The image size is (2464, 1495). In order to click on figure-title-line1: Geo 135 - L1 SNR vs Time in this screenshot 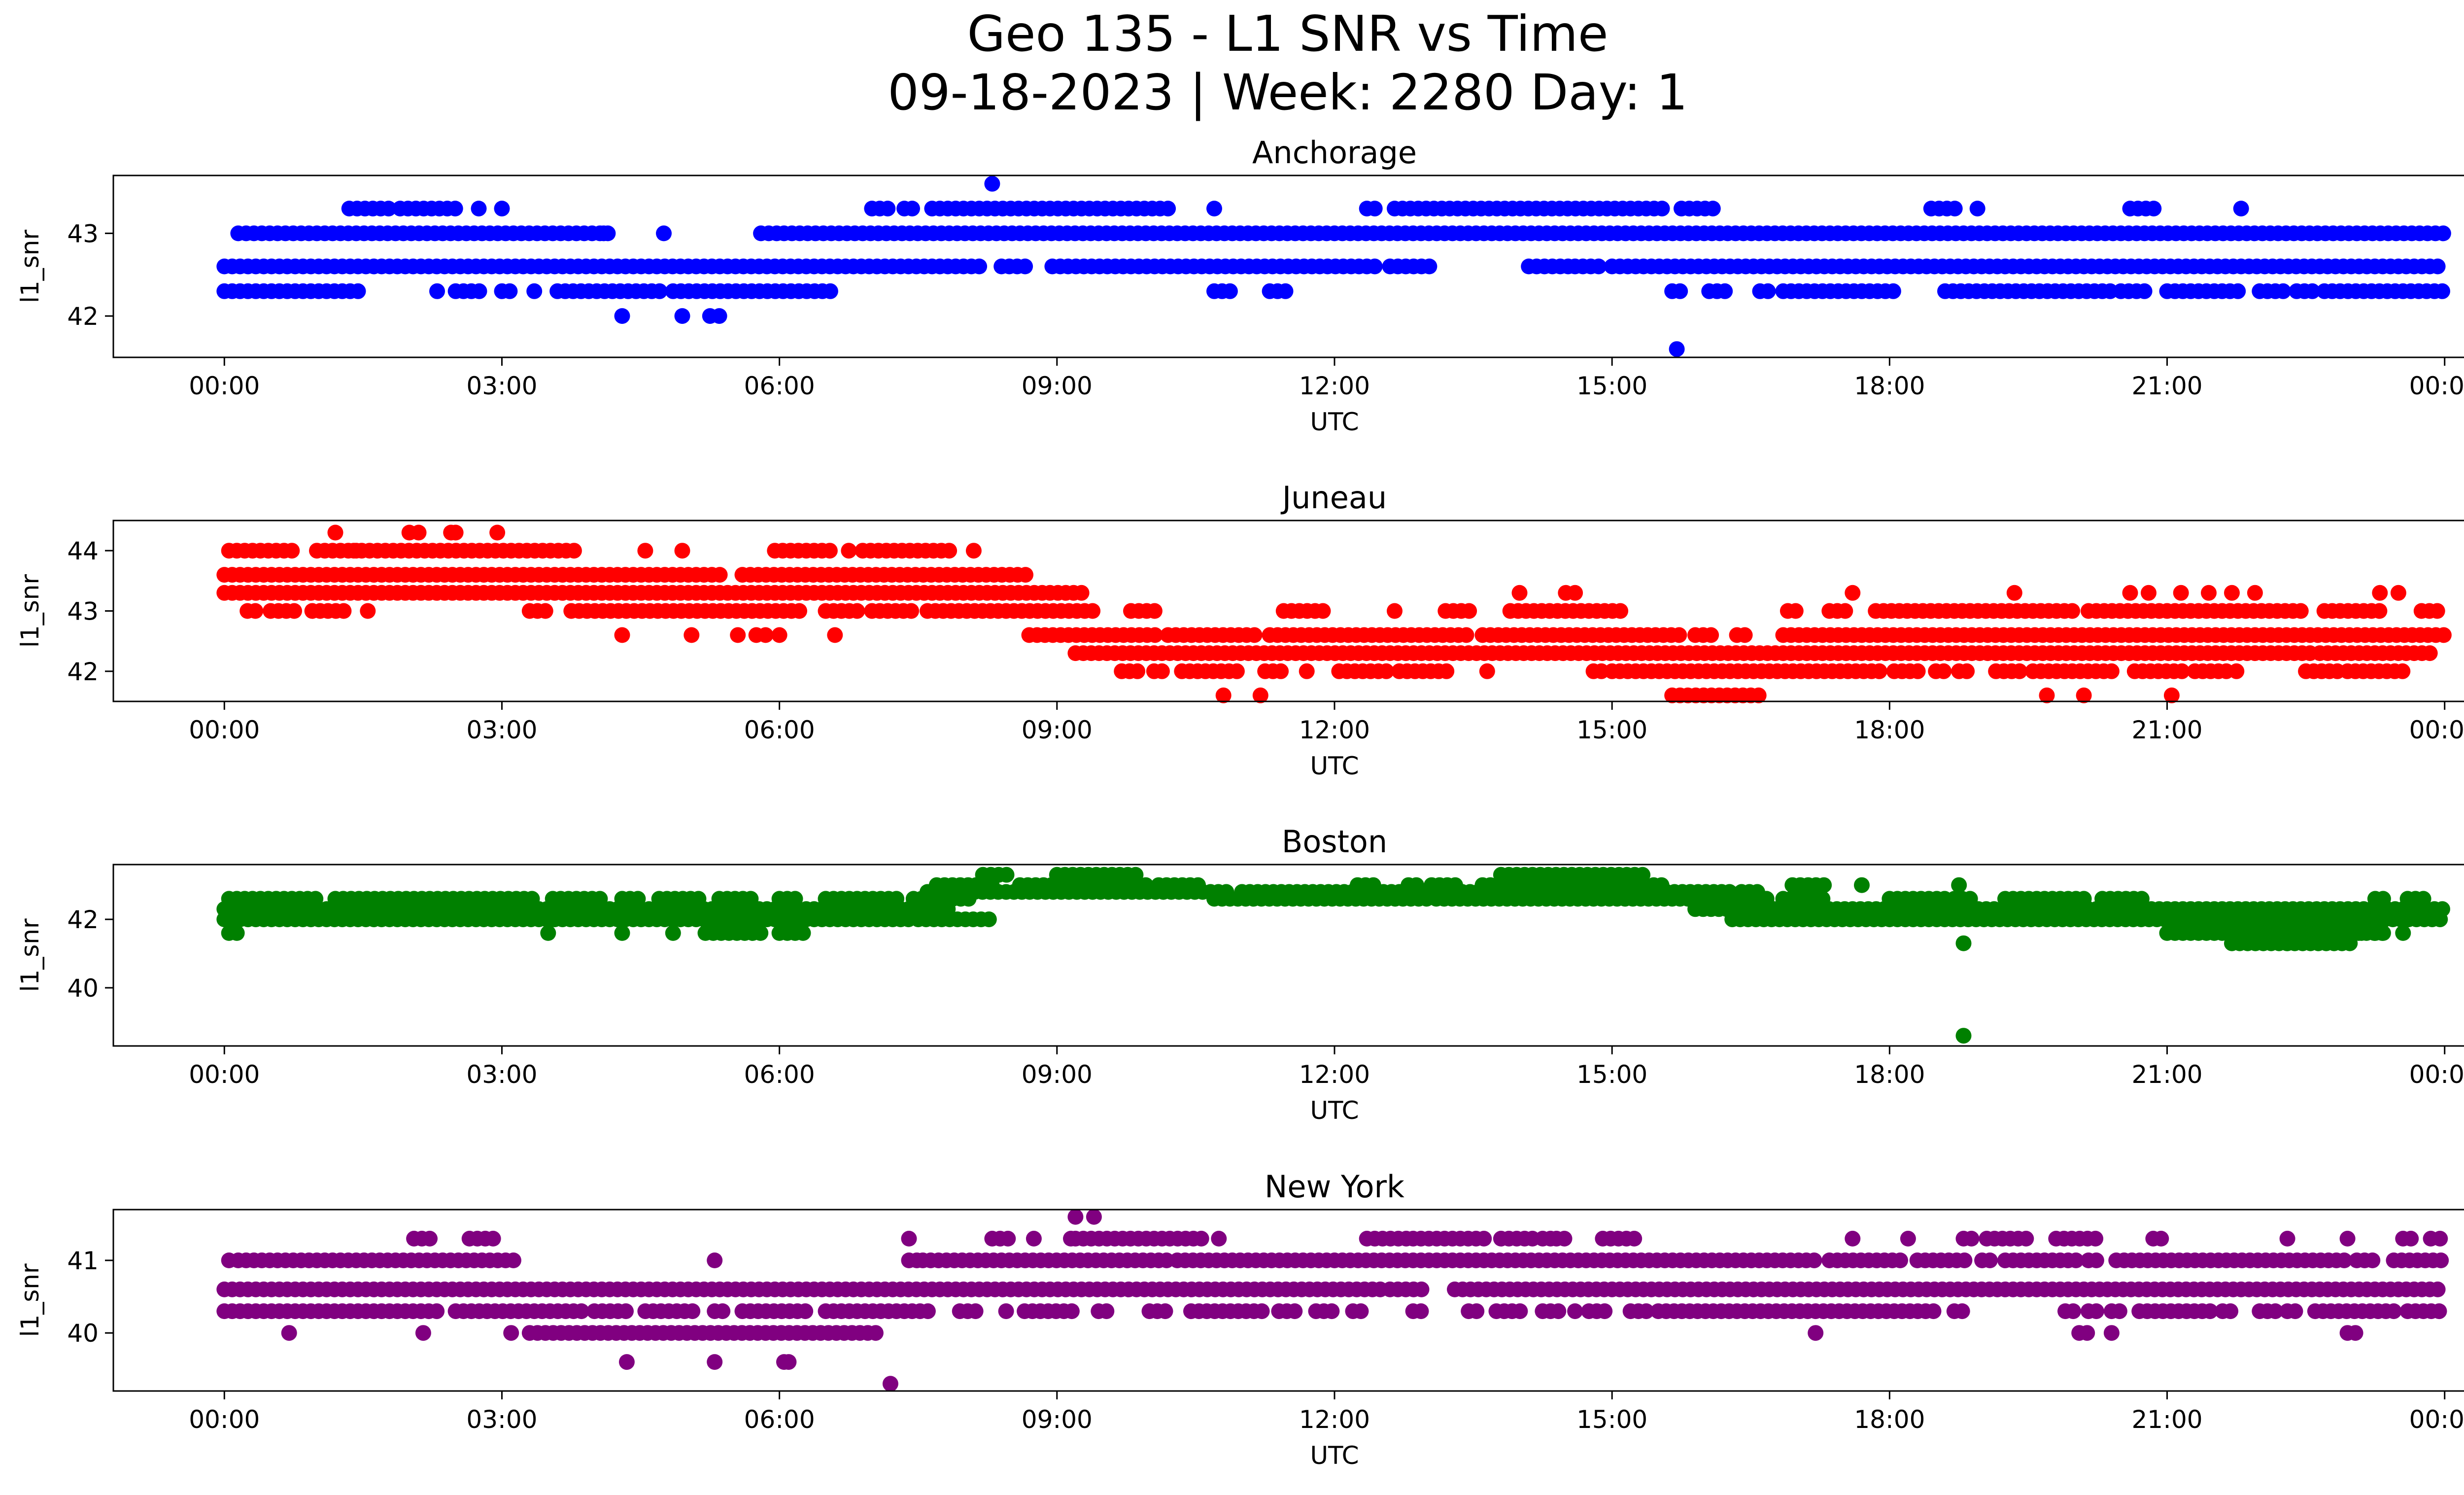, I will do `click(1287, 34)`.